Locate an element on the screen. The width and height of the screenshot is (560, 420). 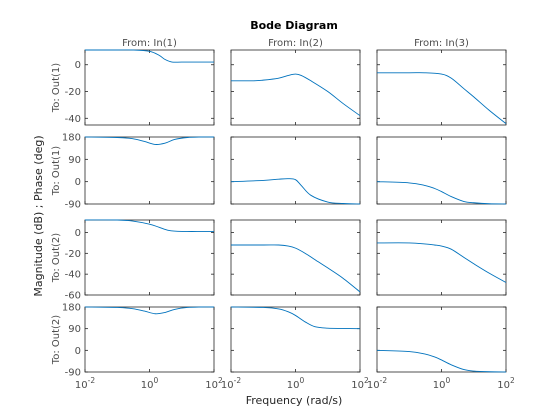
y-axis-label: Magnitude (dB) ; Phase (deg) is located at coordinates (38, 215).